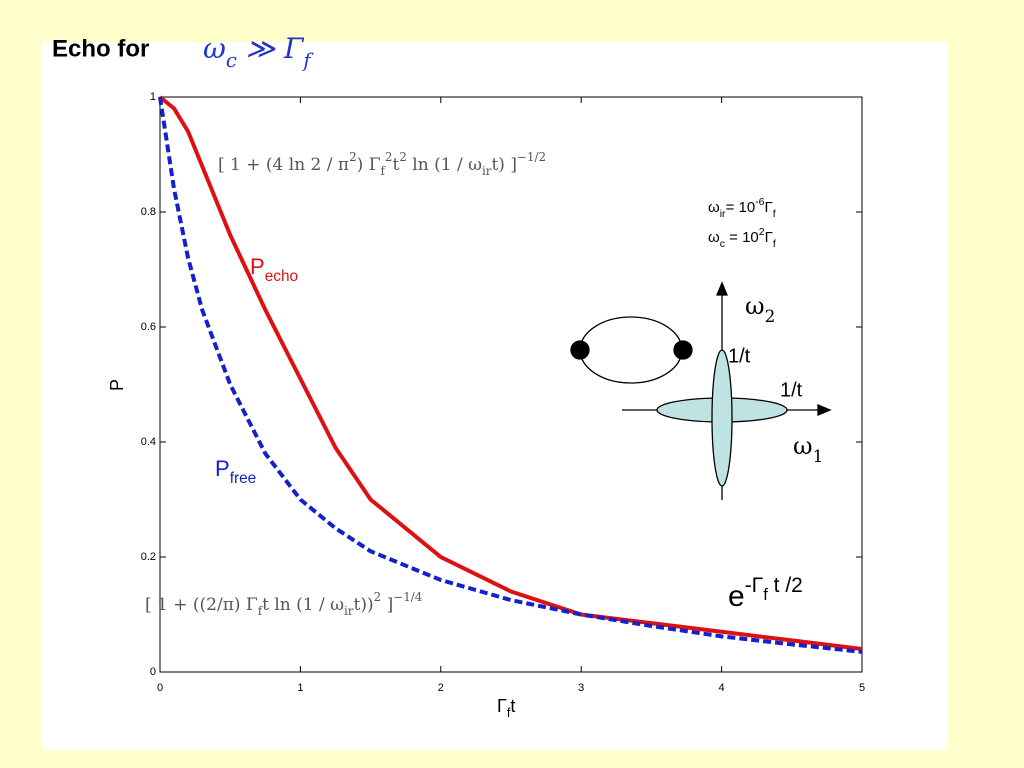 Image resolution: width=1024 pixels, height=768 pixels. Describe the element at coordinates (759, 202) in the screenshot. I see `parameter-part: -6` at that location.